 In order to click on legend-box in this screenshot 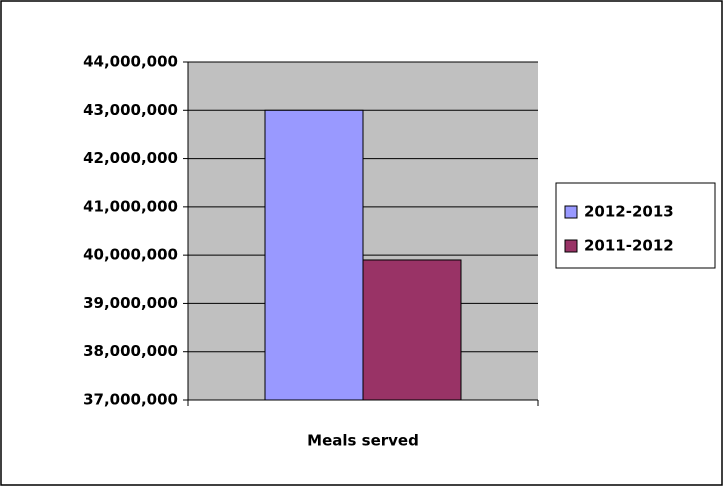, I will do `click(635, 225)`.